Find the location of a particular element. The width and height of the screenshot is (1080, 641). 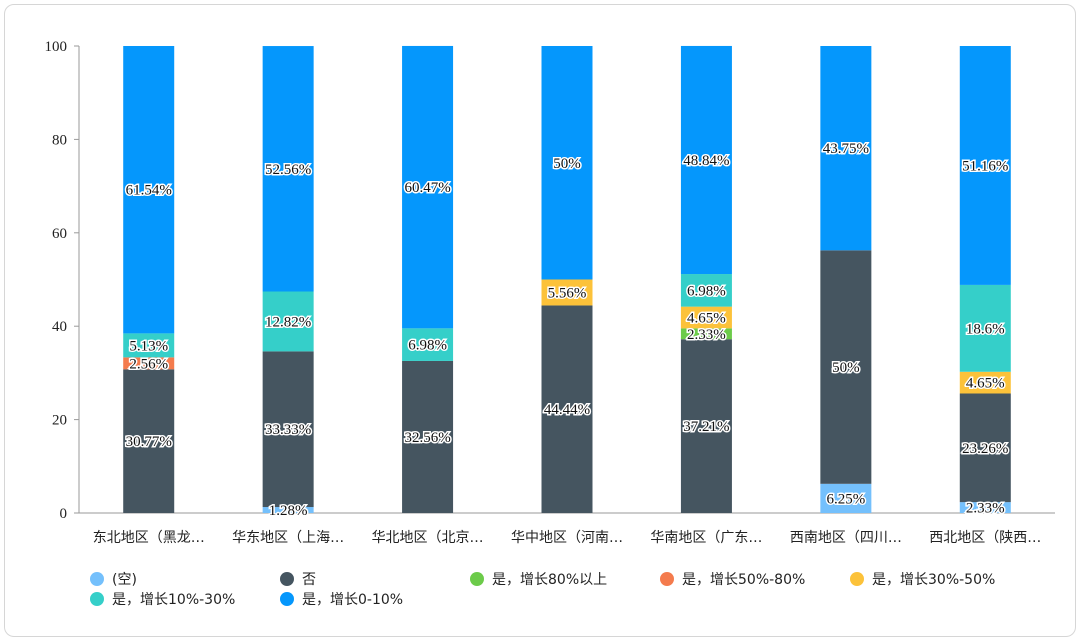

data-label: 5.13% is located at coordinates (148, 346).